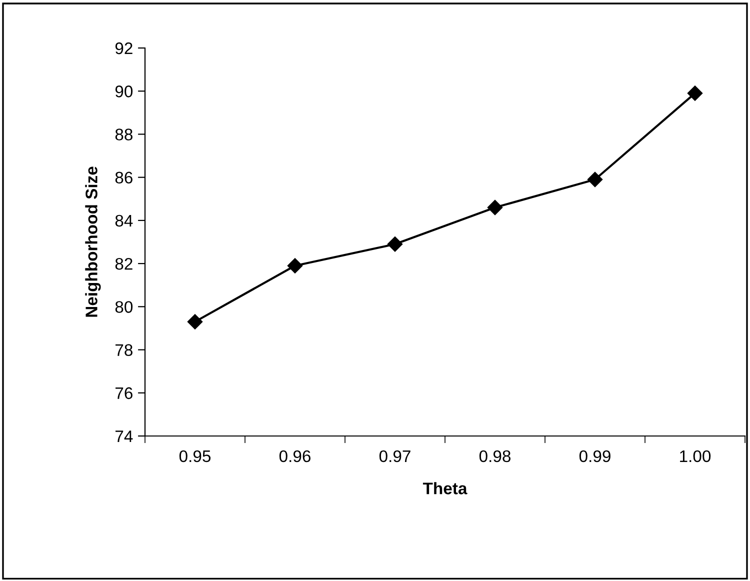 The width and height of the screenshot is (750, 581). What do you see at coordinates (445, 488) in the screenshot?
I see `x-axis-title: Theta` at bounding box center [445, 488].